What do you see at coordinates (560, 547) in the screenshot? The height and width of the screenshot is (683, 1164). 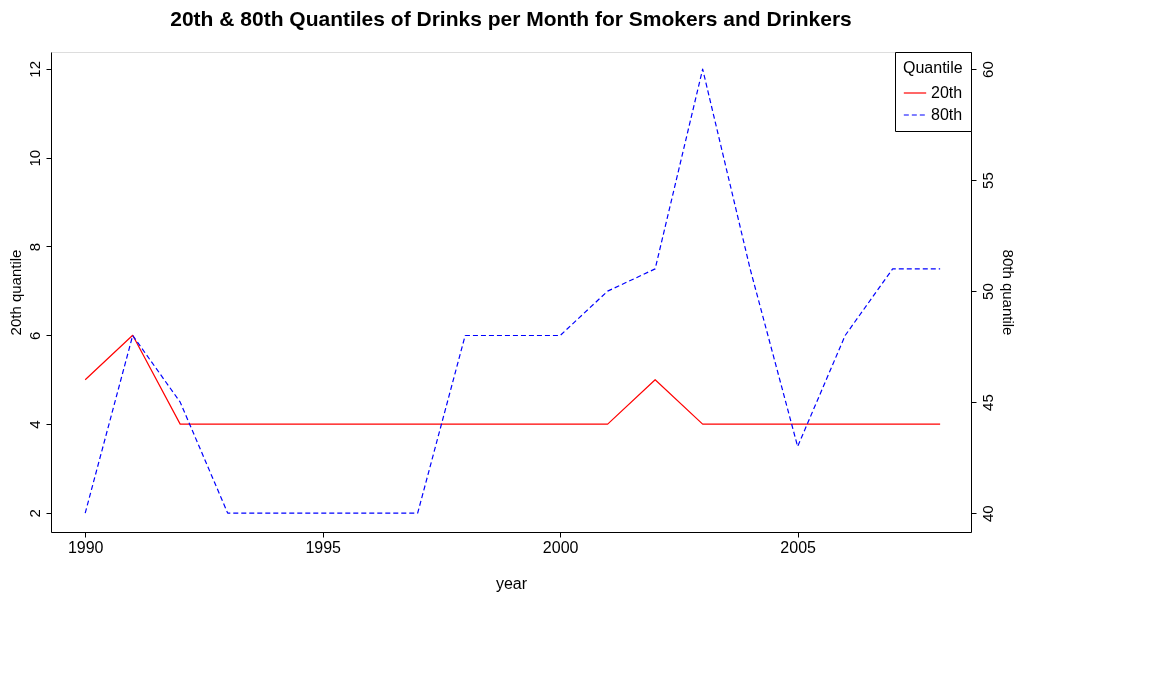 I see `x-tick-label: 2000` at bounding box center [560, 547].